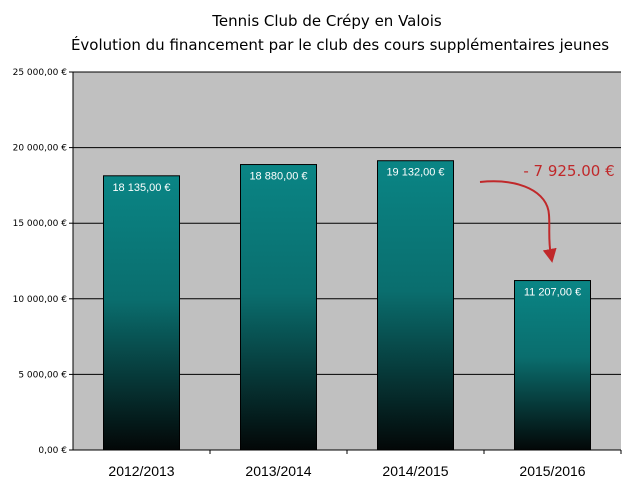 This screenshot has width=632, height=494. What do you see at coordinates (141, 471) in the screenshot?
I see `x-tick-label: 2012/2013` at bounding box center [141, 471].